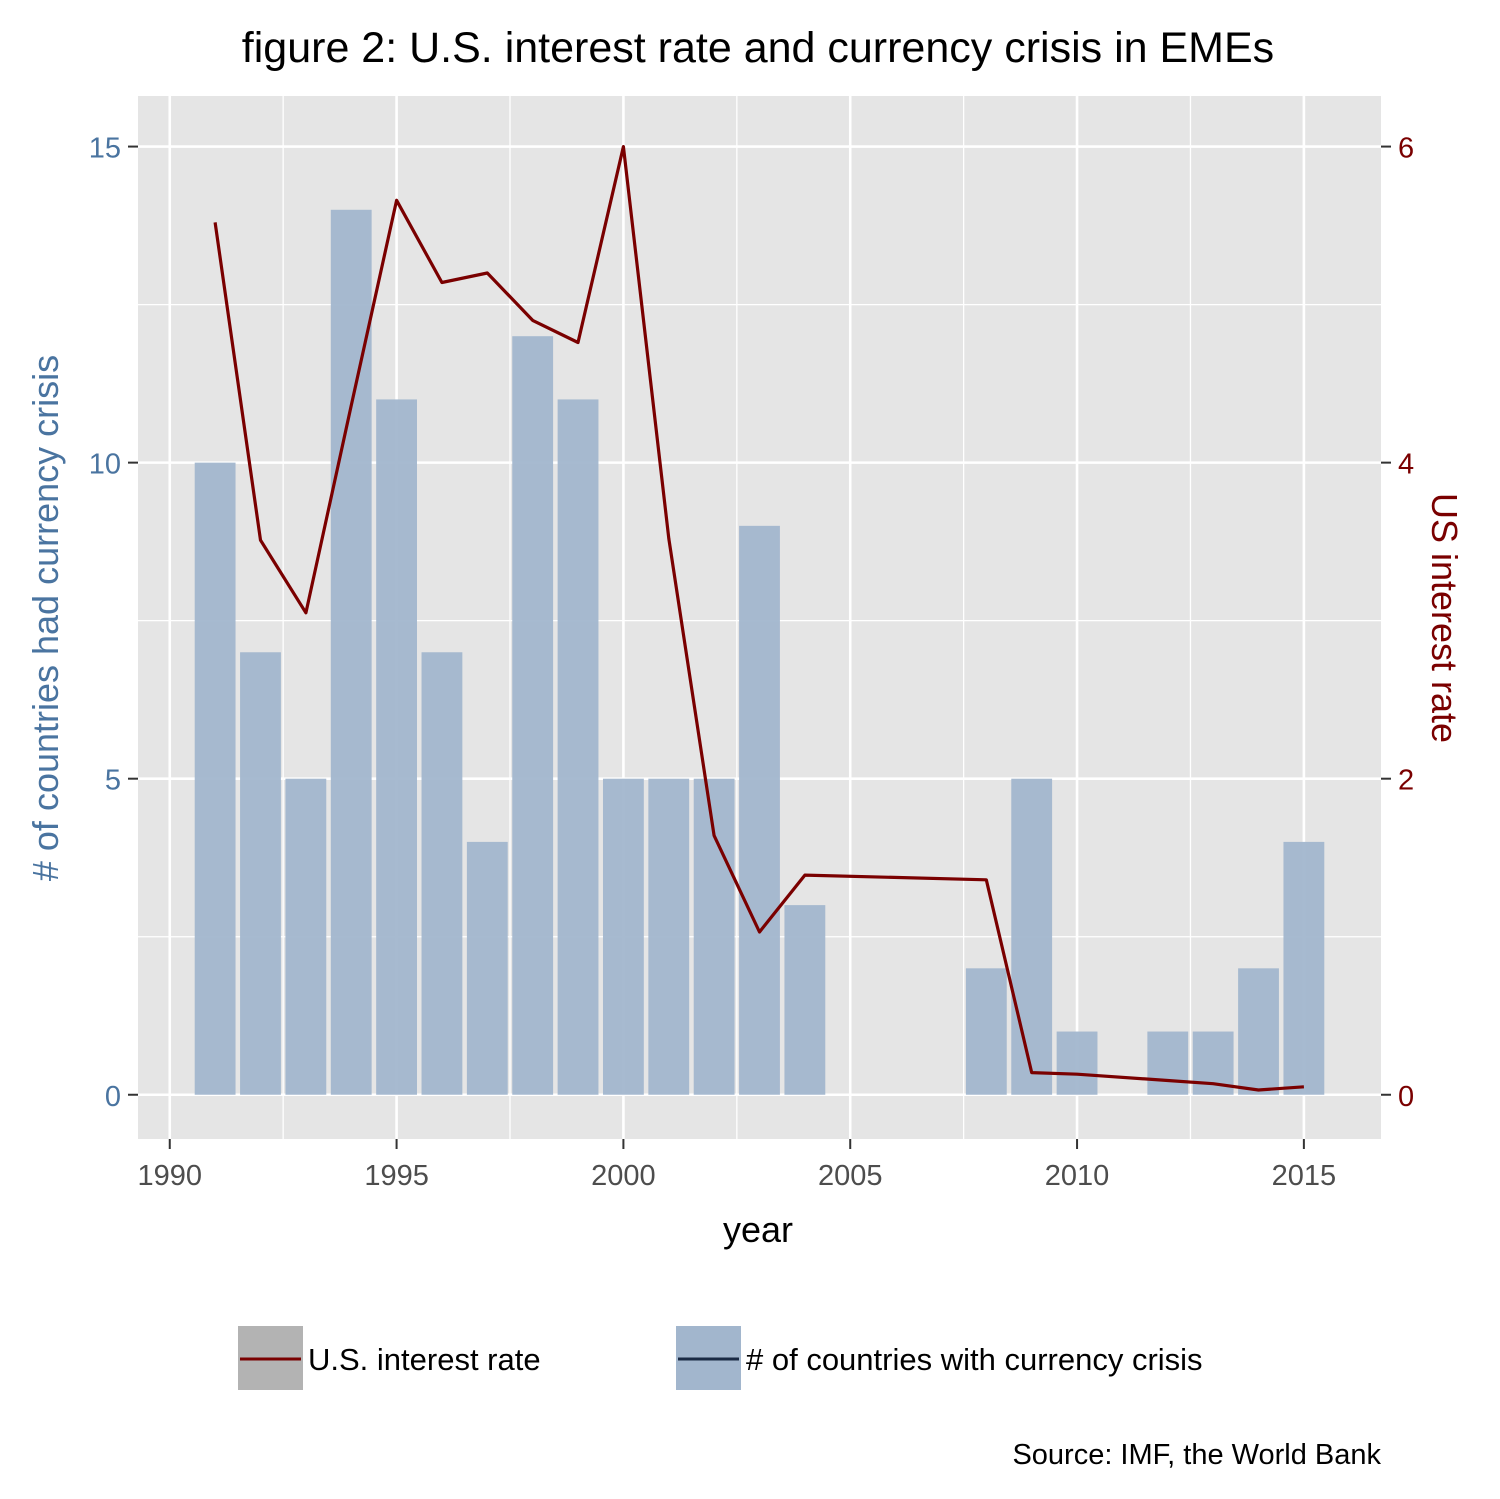  Describe the element at coordinates (1397, 623) in the screenshot. I see `y-right-axis-ticks: 0 2 4 6` at that location.